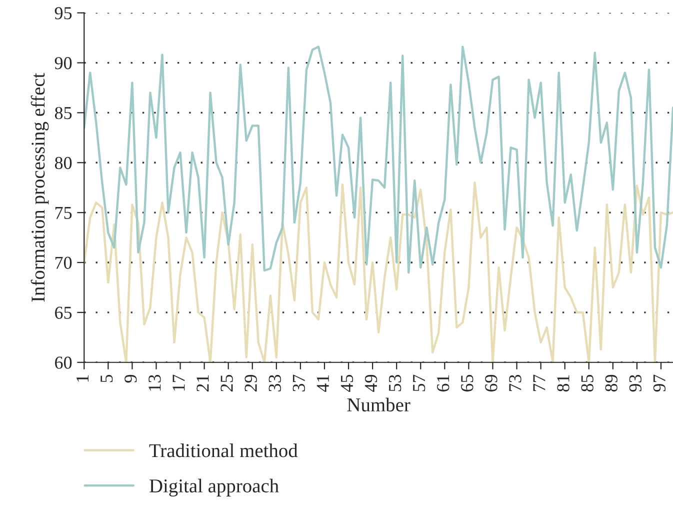 The width and height of the screenshot is (673, 514). What do you see at coordinates (419, 383) in the screenshot?
I see `x-tick-label: 57` at bounding box center [419, 383].